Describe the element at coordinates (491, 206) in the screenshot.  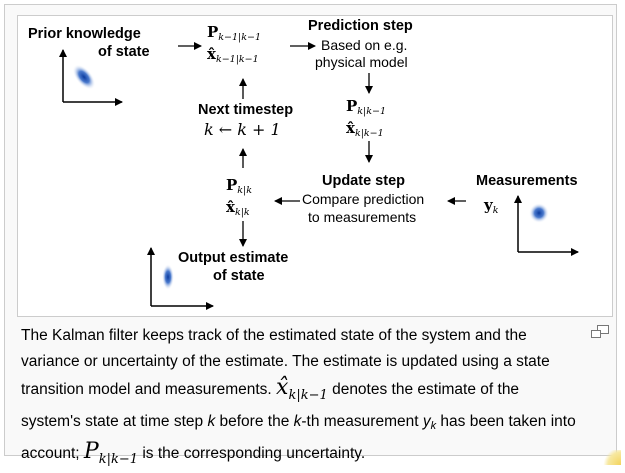
I see `measurement-symbol: yk` at that location.